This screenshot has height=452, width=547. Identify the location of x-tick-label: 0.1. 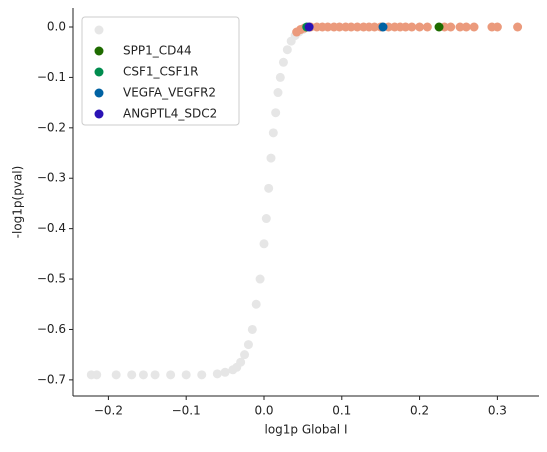
(341, 411).